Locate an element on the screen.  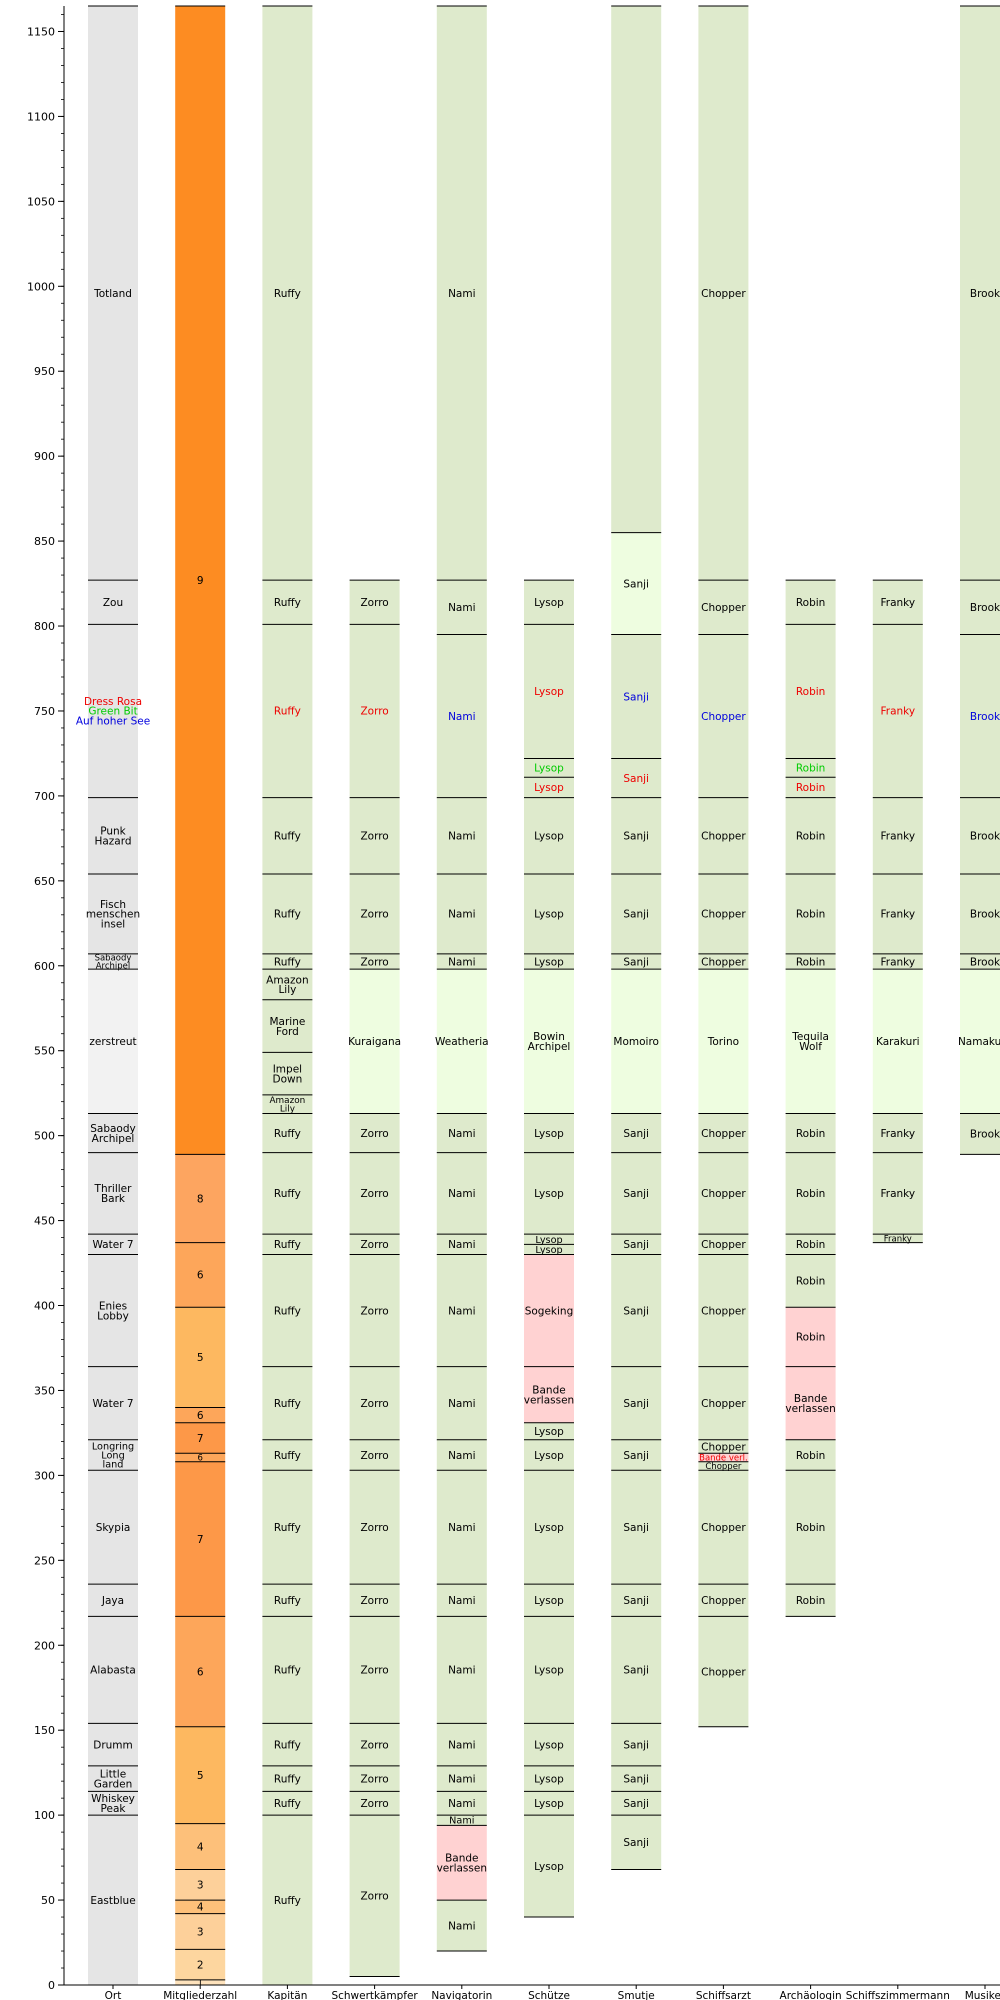
y-tick-label: 1050 is located at coordinates (41, 201).